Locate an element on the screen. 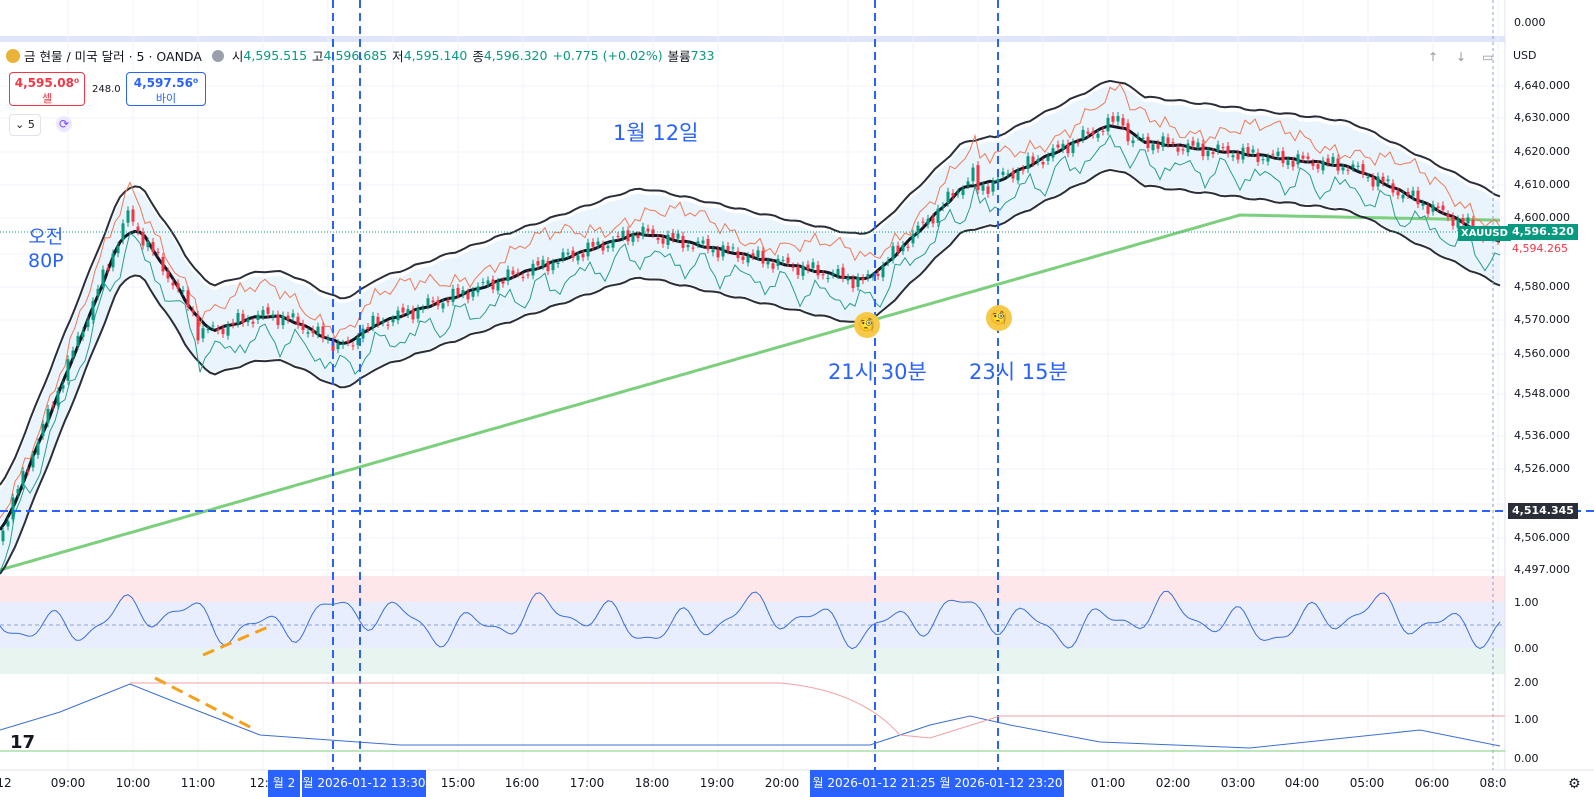  refresh-icon: ⟳ is located at coordinates (64, 124).